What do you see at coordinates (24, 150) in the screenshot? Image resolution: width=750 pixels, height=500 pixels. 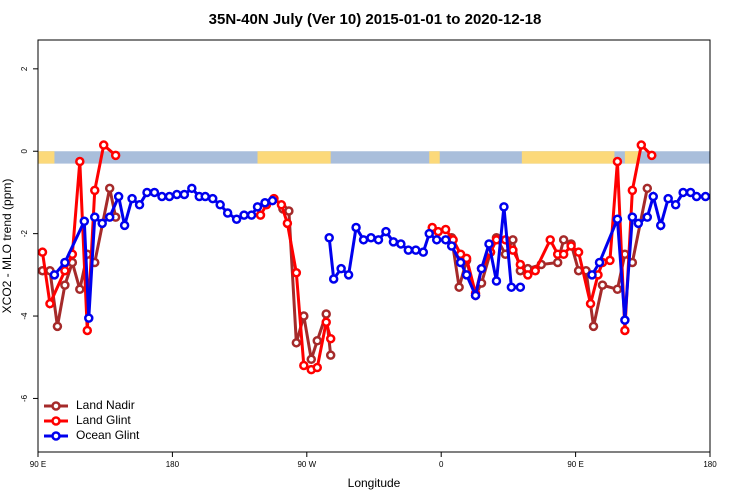 I see `y-tick-label: 0` at bounding box center [24, 150].